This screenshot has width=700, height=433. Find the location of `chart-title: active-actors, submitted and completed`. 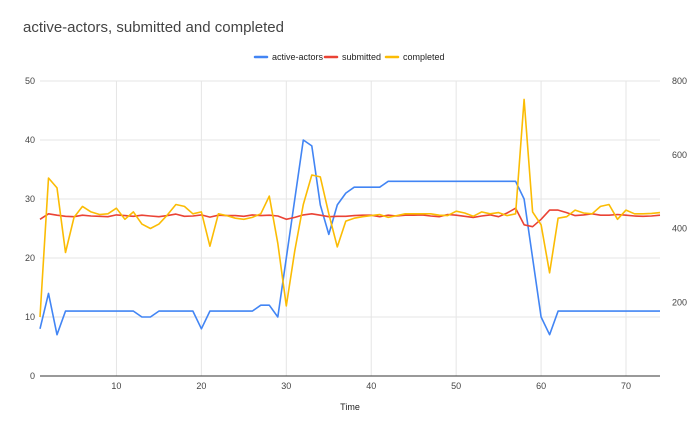

chart-title: active-actors, submitted and completed is located at coordinates (153, 27).